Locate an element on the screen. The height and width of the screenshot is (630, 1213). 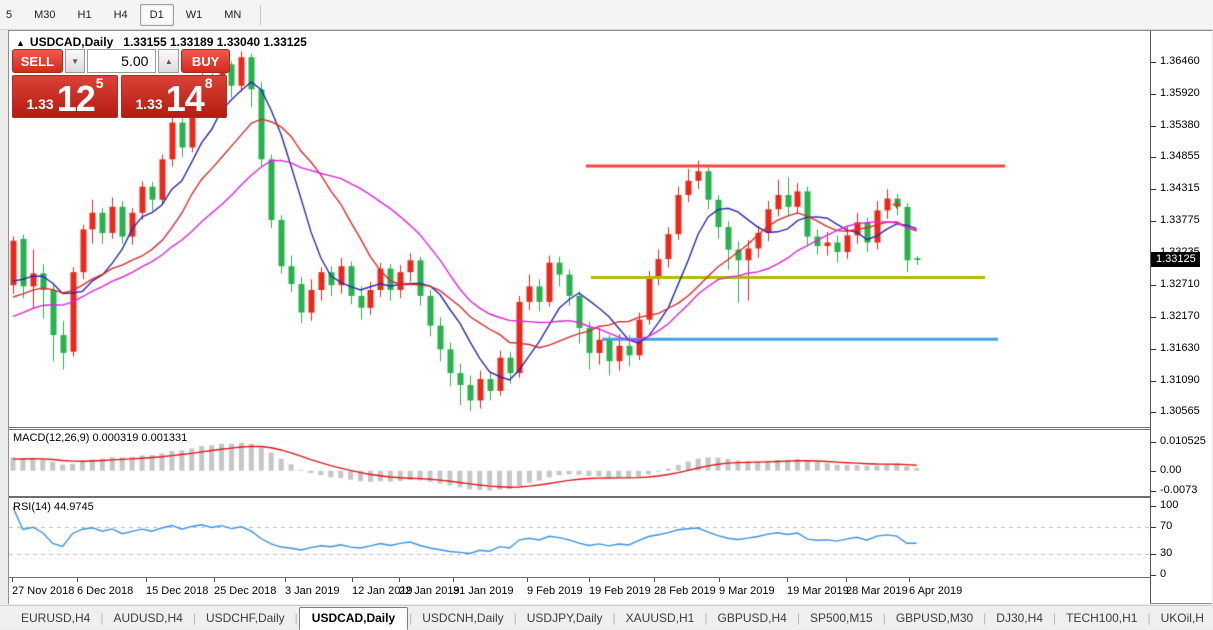
ask-price-pipette: 8 is located at coordinates (209, 83).